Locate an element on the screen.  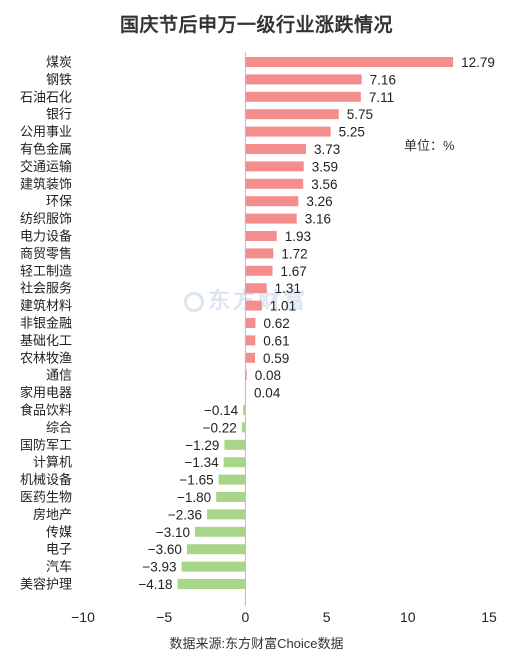
category-label: 国防军工 is located at coordinates (46, 444).